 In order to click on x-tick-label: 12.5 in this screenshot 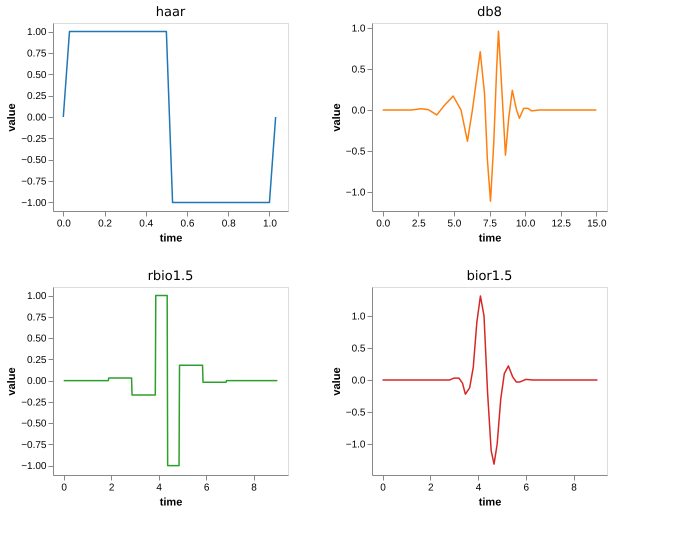, I will do `click(561, 224)`.